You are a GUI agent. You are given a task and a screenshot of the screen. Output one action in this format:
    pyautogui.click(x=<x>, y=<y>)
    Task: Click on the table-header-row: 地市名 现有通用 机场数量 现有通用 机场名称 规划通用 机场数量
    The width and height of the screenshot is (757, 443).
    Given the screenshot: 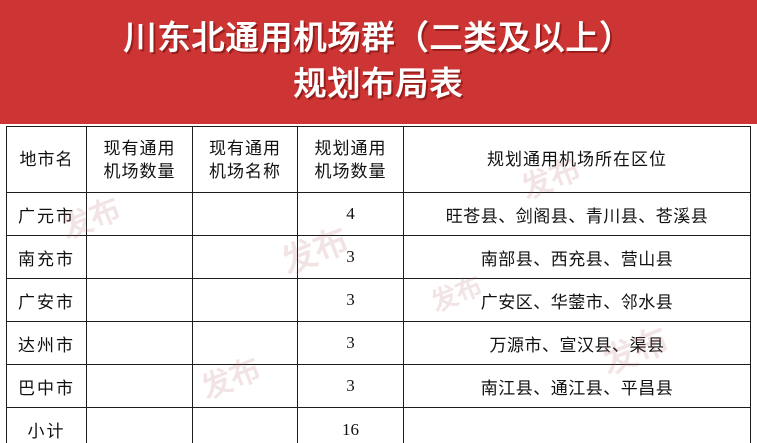 What is the action you would take?
    pyautogui.click(x=378, y=159)
    